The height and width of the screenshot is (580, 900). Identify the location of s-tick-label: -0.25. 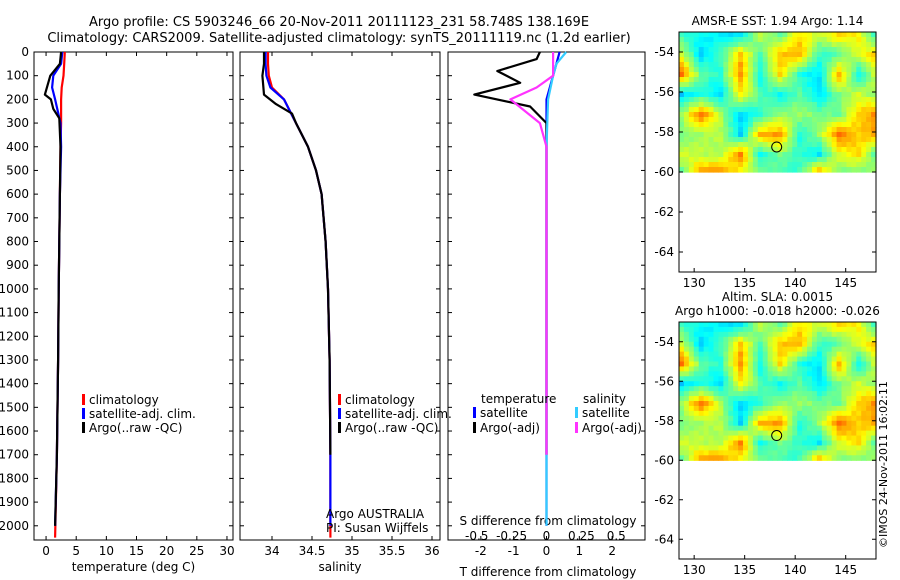
(511, 536).